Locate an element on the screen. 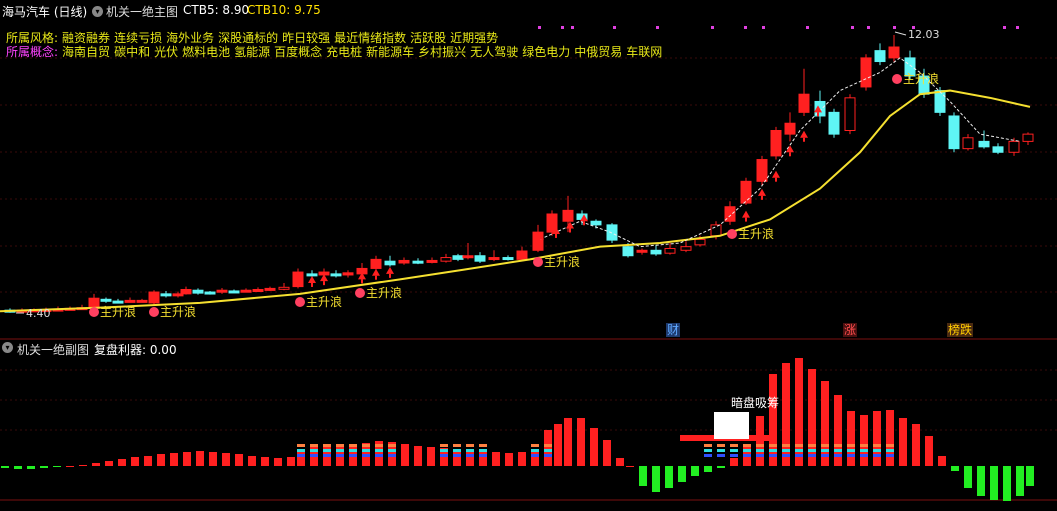 This screenshot has height=511, width=1057. style-tag: 活跃股 is located at coordinates (428, 38).